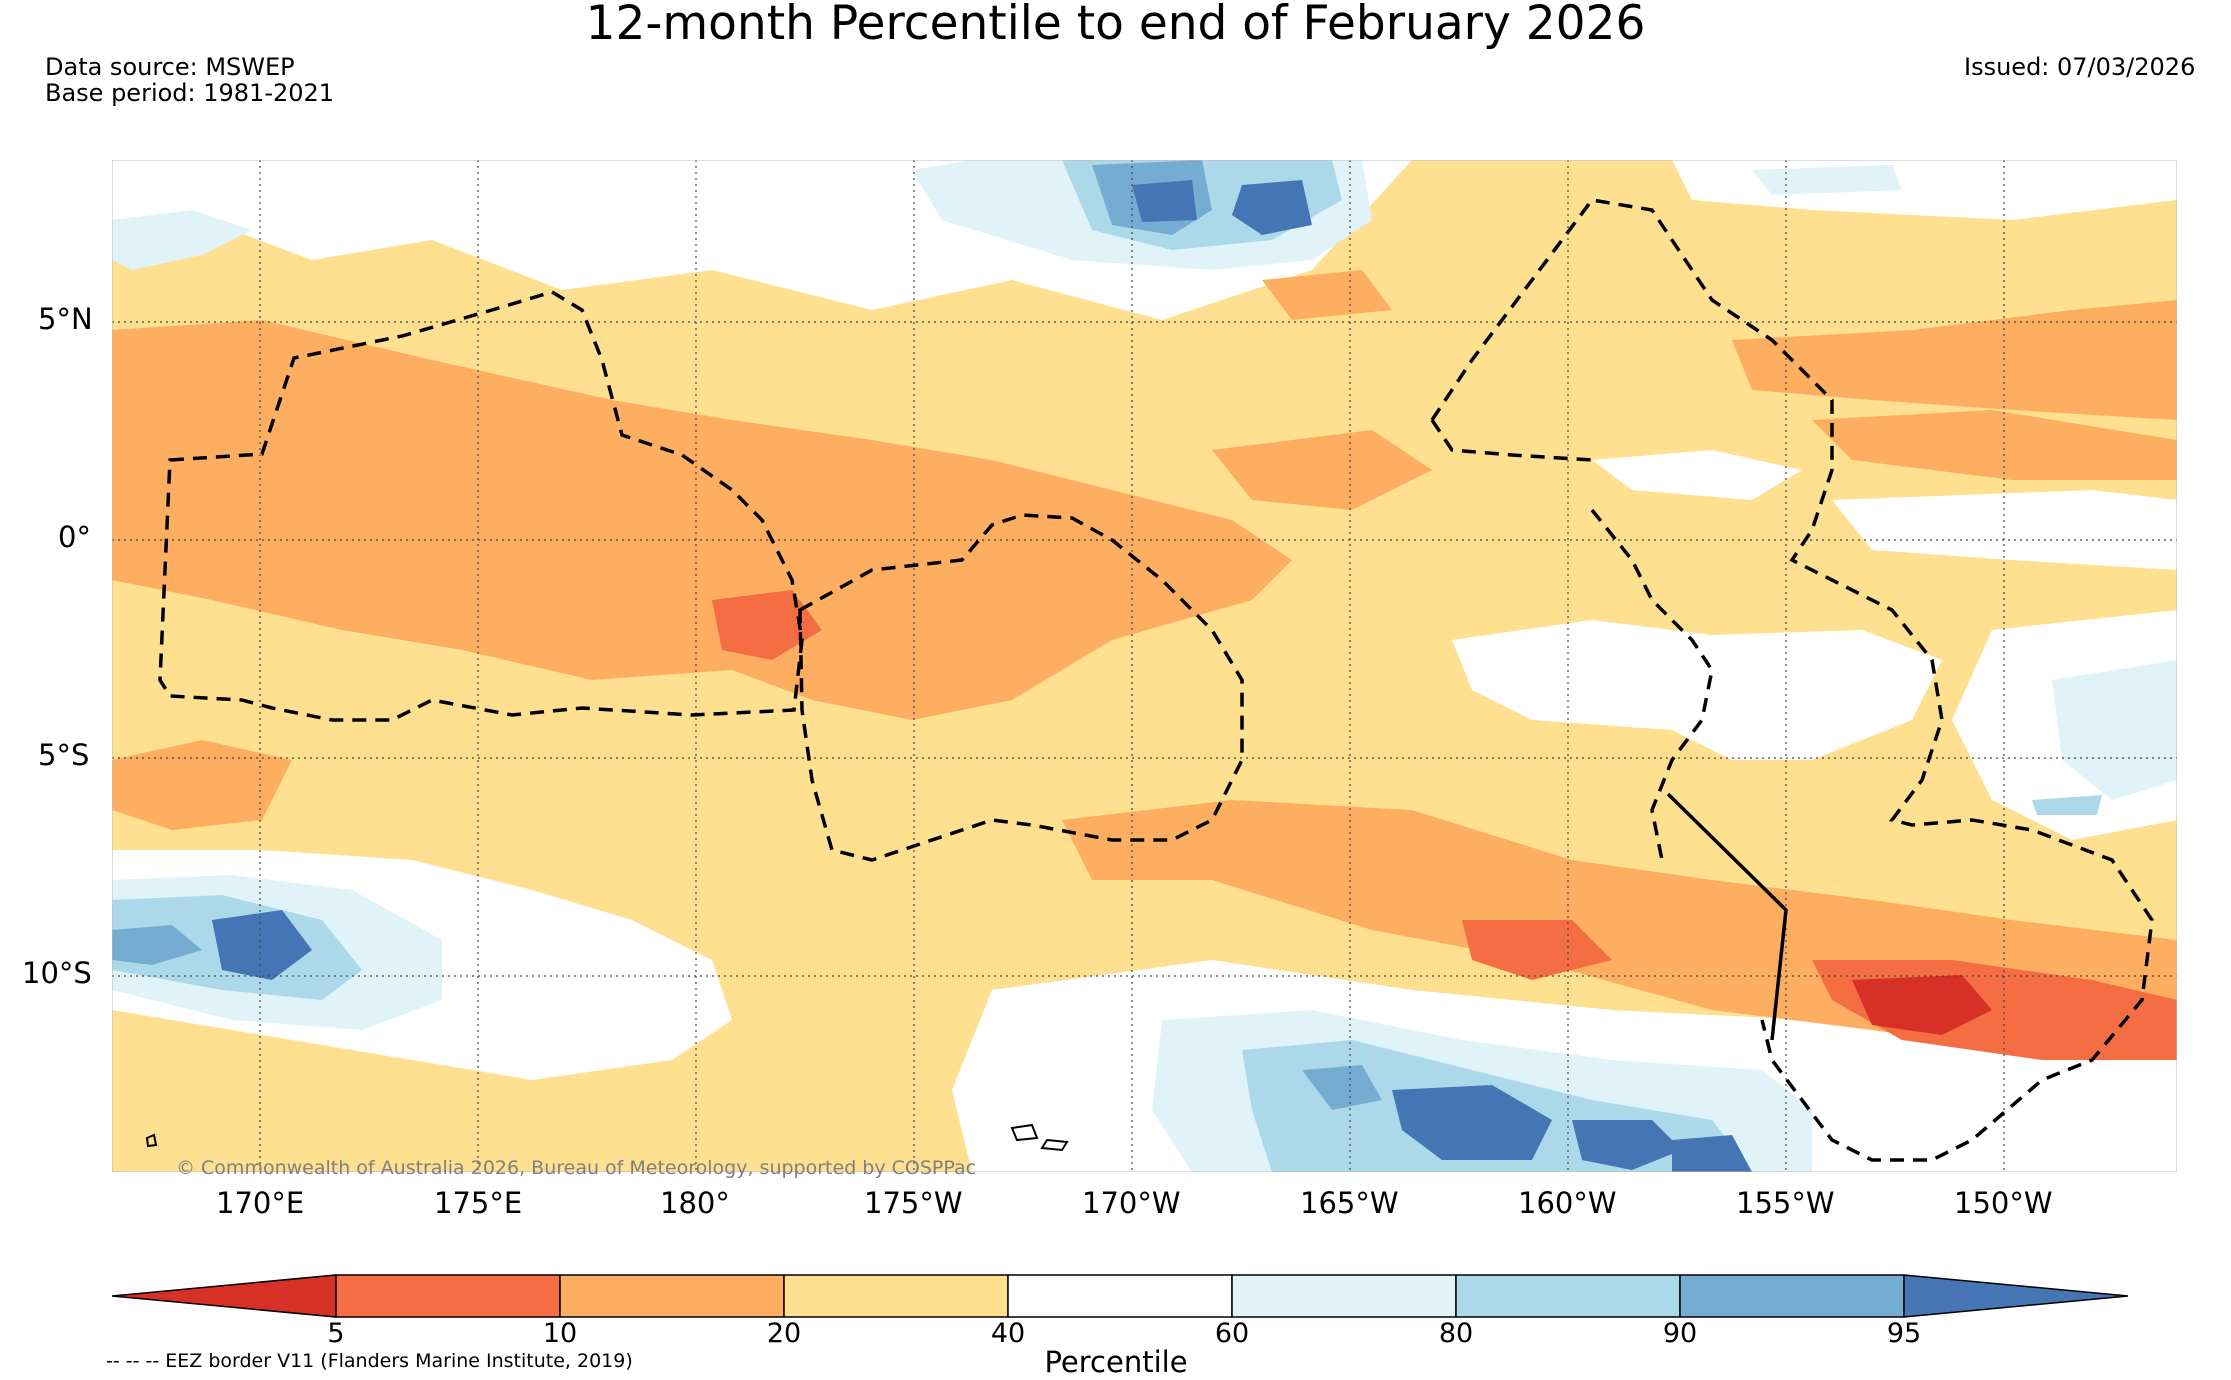  I want to click on lon-label-175w: 175°W, so click(913, 1203).